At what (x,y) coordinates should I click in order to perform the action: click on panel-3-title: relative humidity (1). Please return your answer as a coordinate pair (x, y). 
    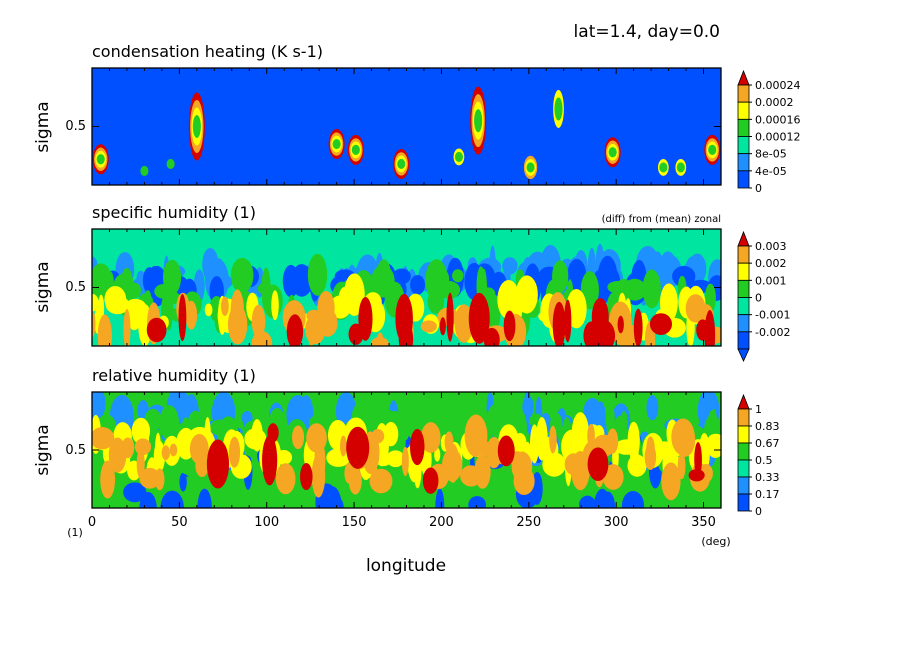
    Looking at the image, I should click on (174, 375).